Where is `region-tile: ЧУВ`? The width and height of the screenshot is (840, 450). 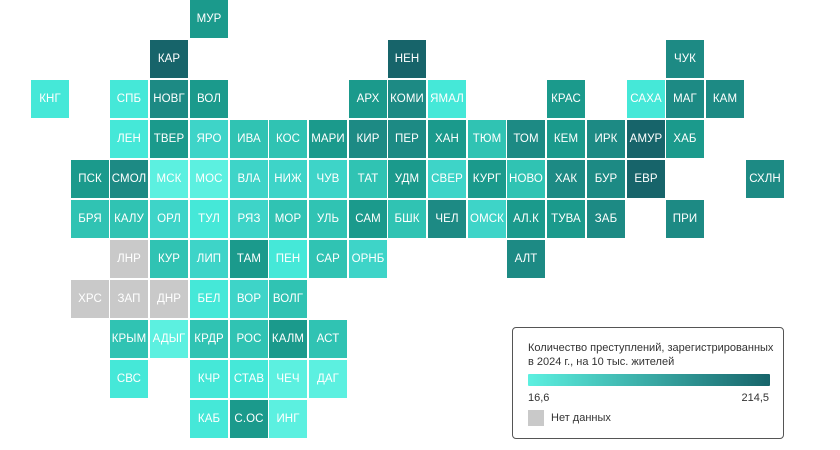 region-tile: ЧУВ is located at coordinates (328, 179).